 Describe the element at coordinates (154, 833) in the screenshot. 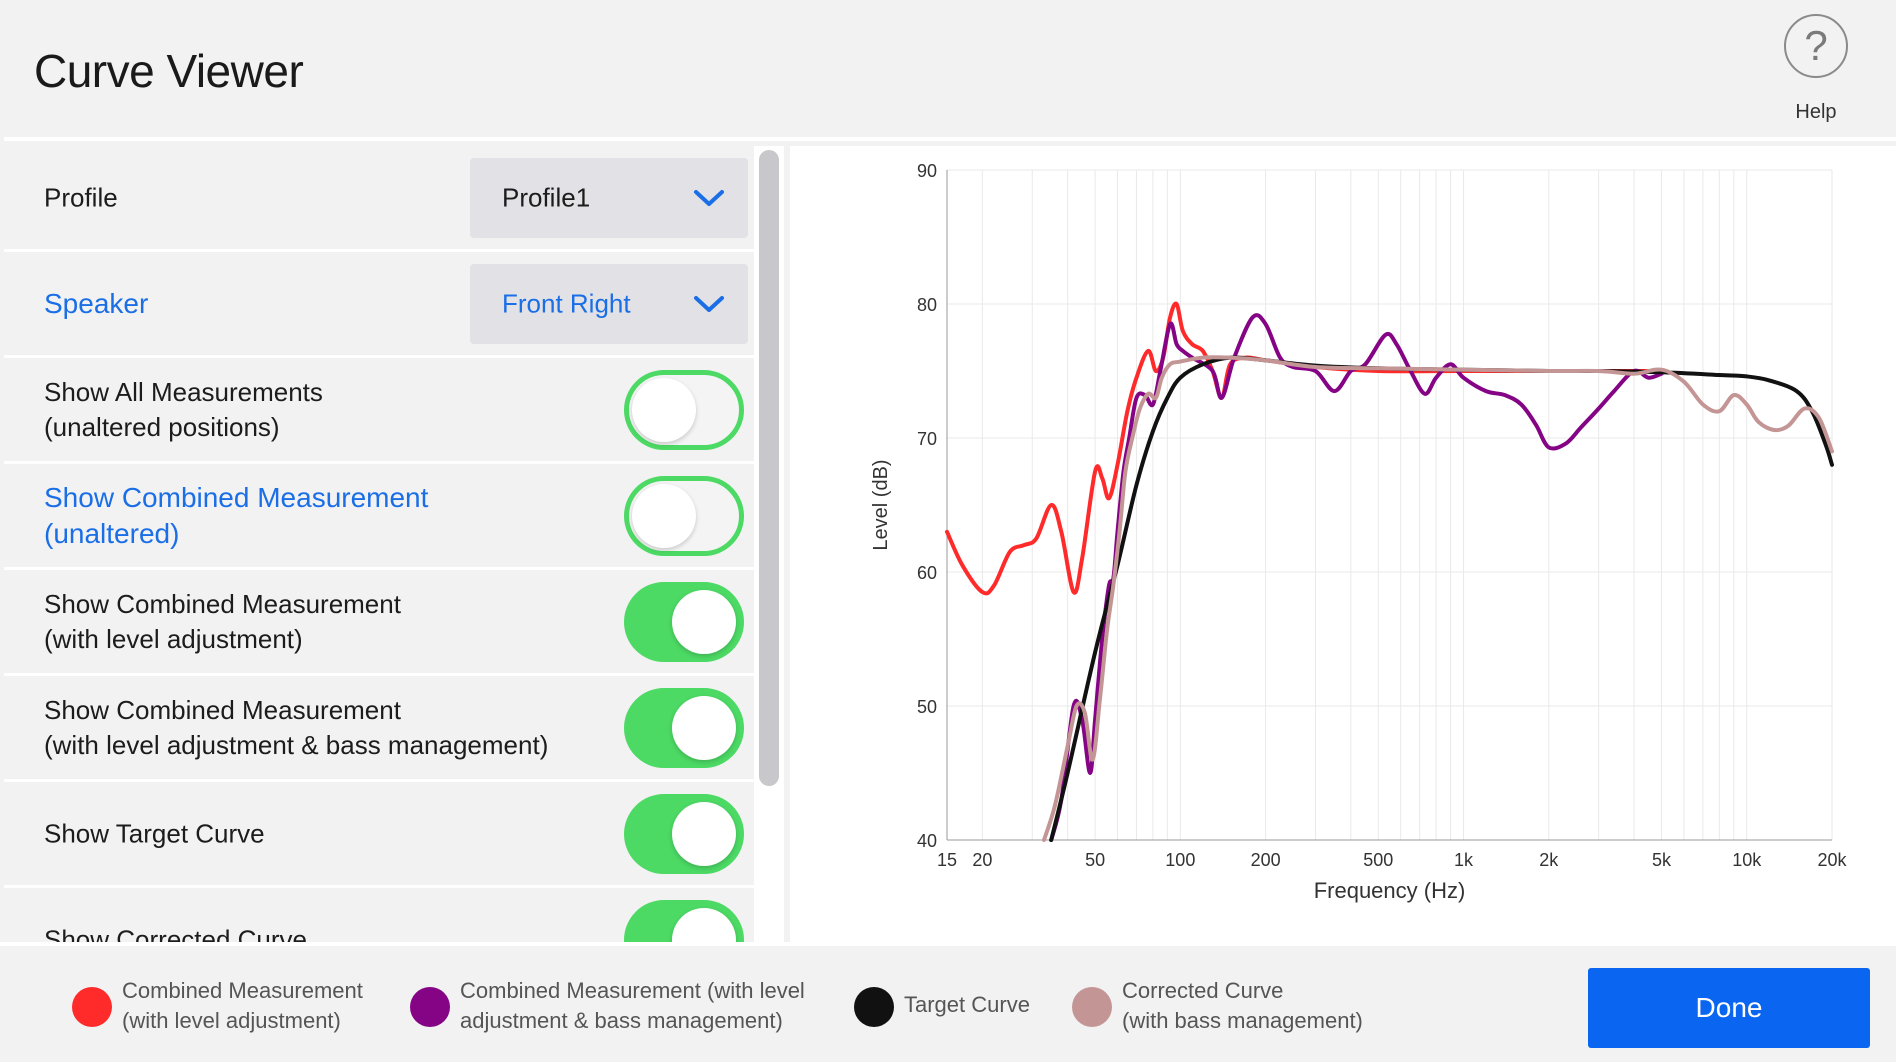

I see `toggle-label: Show Target Curve` at that location.